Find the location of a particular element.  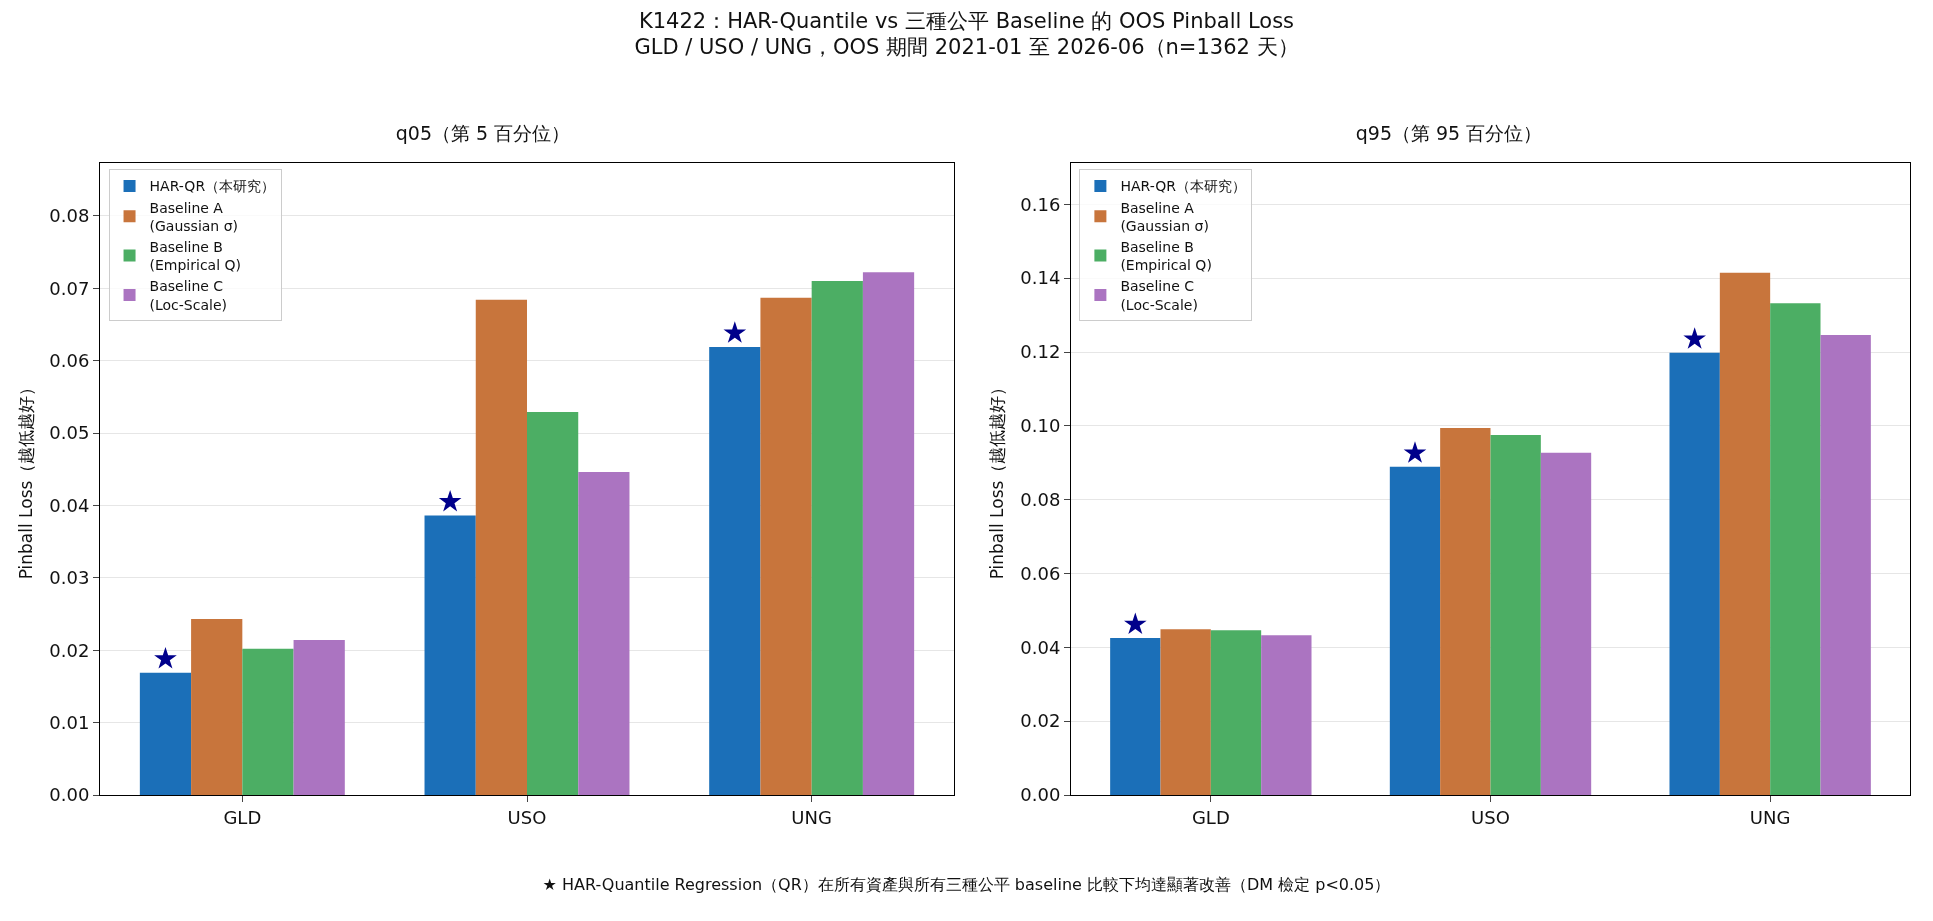

y-tick-label: 0.14 is located at coordinates (1040, 278).